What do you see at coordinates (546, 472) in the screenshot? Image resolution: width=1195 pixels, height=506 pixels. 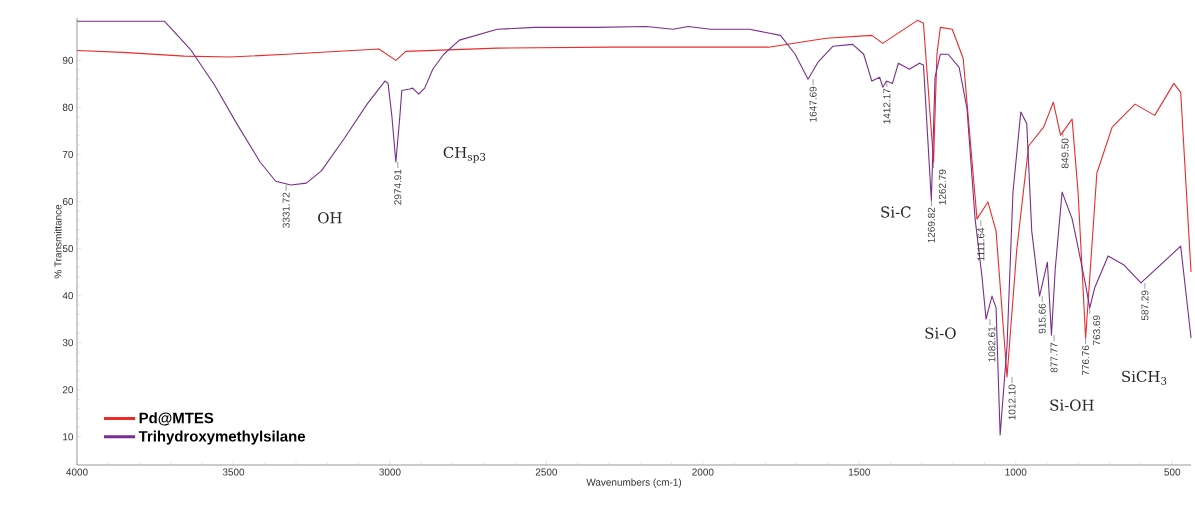 I see `x-tick-label: 2500` at bounding box center [546, 472].